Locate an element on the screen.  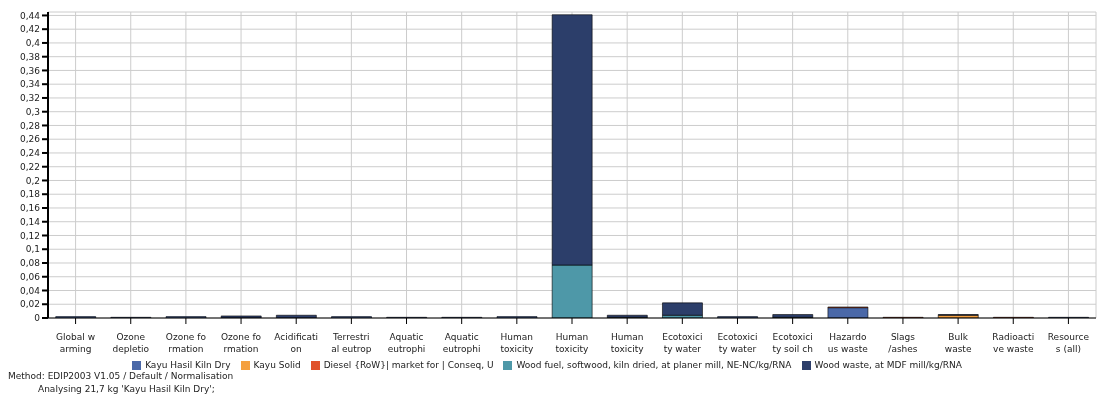
legend-label: Kayu Solid is located at coordinates (277, 365).